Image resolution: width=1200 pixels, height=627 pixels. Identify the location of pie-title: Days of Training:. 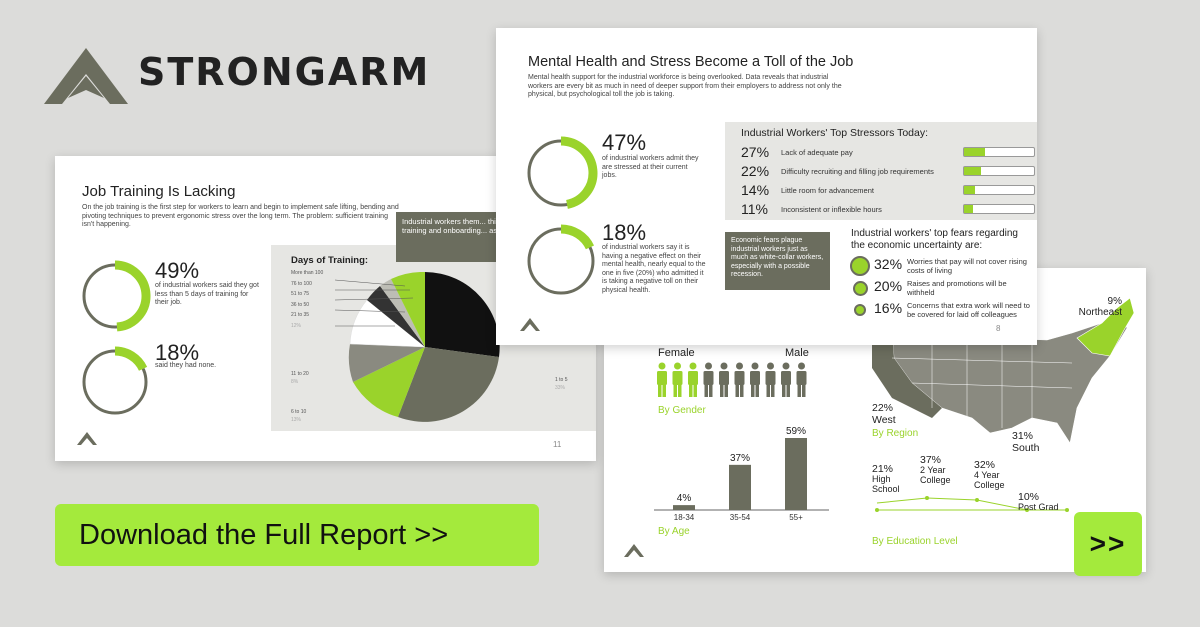
(330, 260).